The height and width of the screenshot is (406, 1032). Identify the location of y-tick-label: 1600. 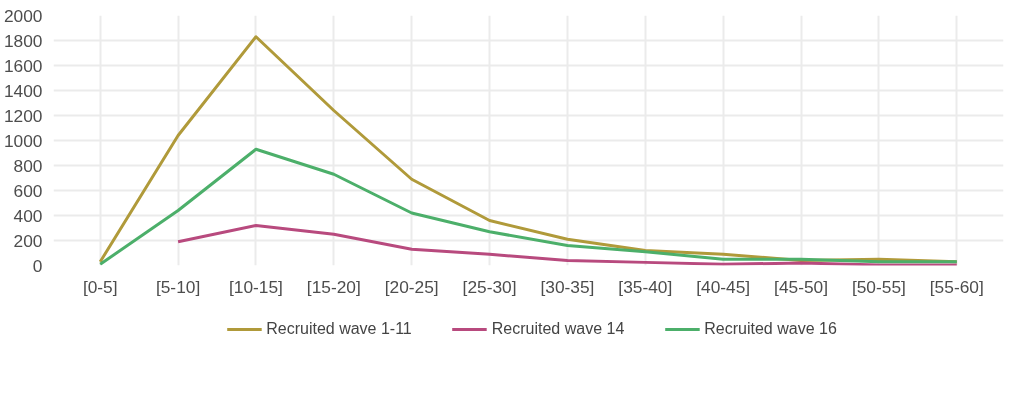
(23, 65).